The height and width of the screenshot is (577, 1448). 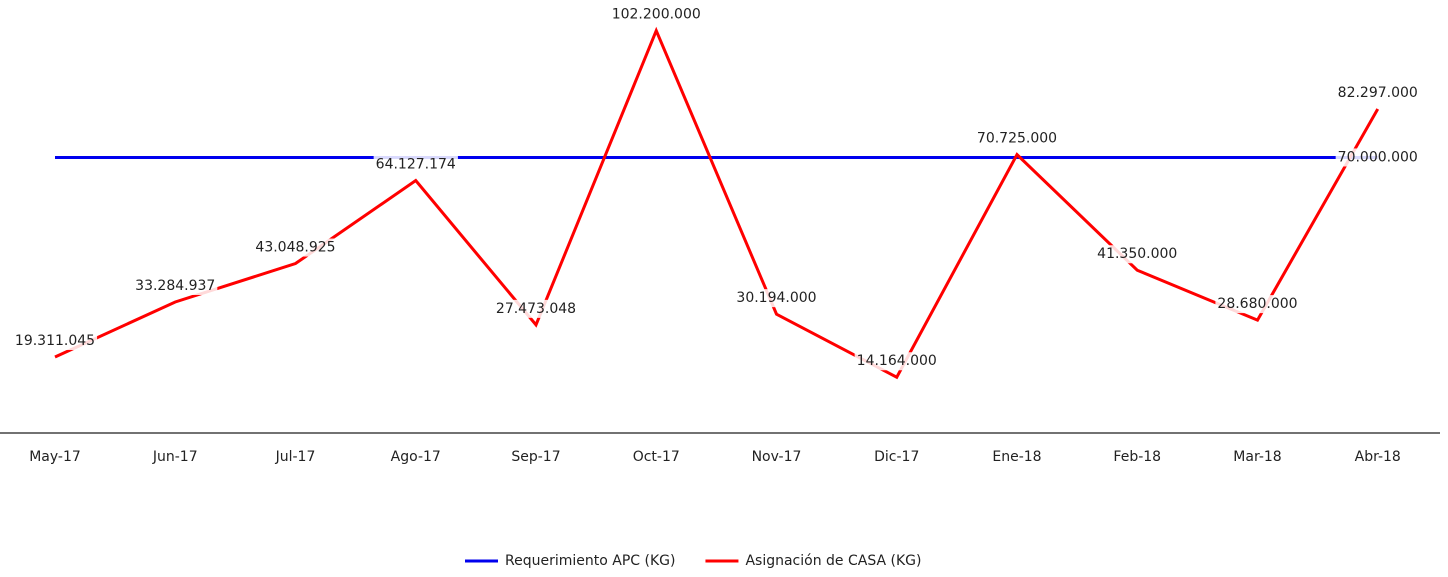 I want to click on x-tick-label: Nov-17, so click(x=777, y=457).